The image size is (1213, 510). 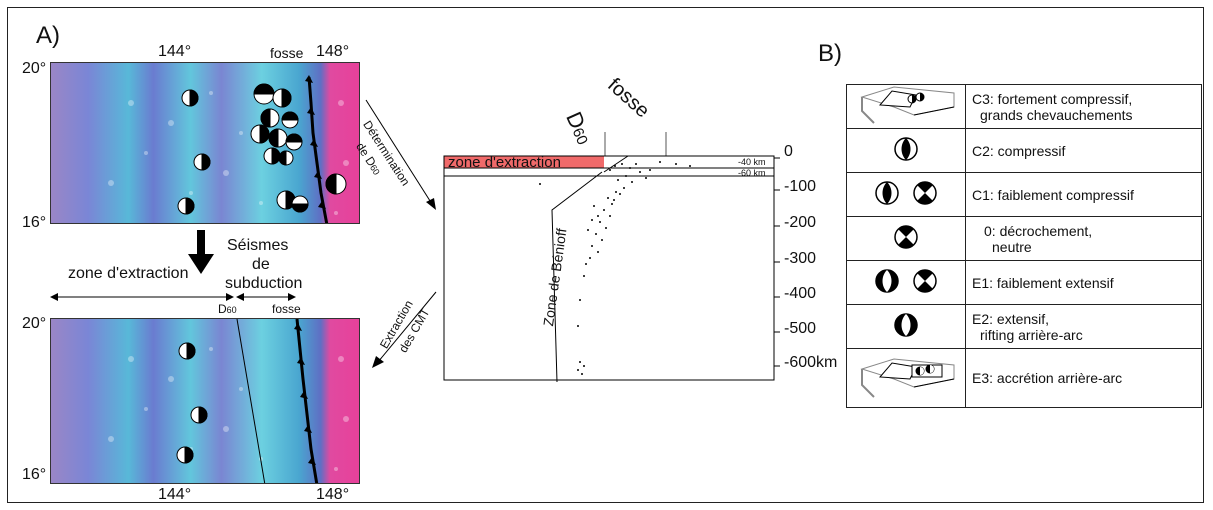 I want to click on down-arrow-icon, so click(x=201, y=252).